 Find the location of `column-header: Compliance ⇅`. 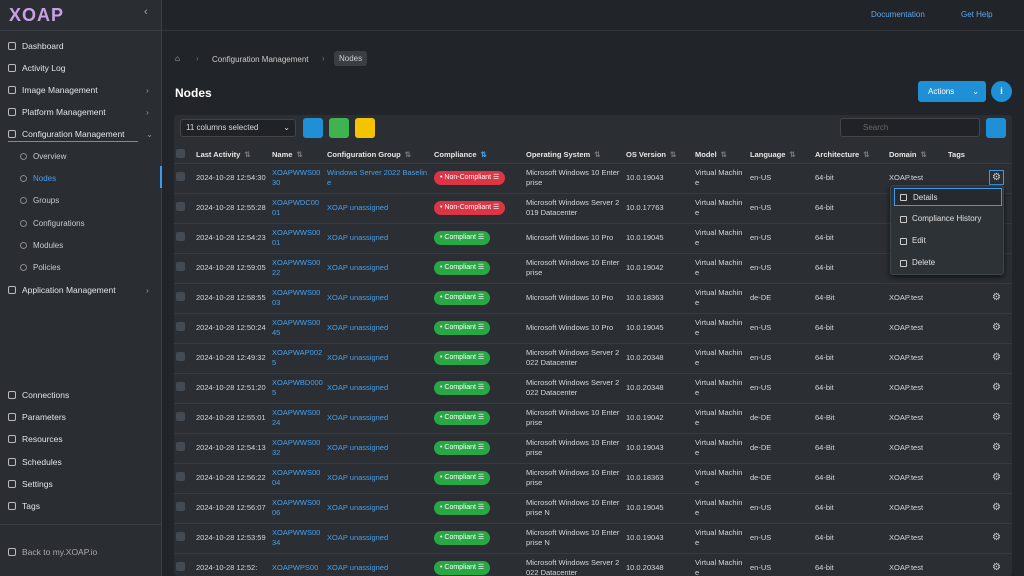

column-header: Compliance ⇅ is located at coordinates (460, 155).